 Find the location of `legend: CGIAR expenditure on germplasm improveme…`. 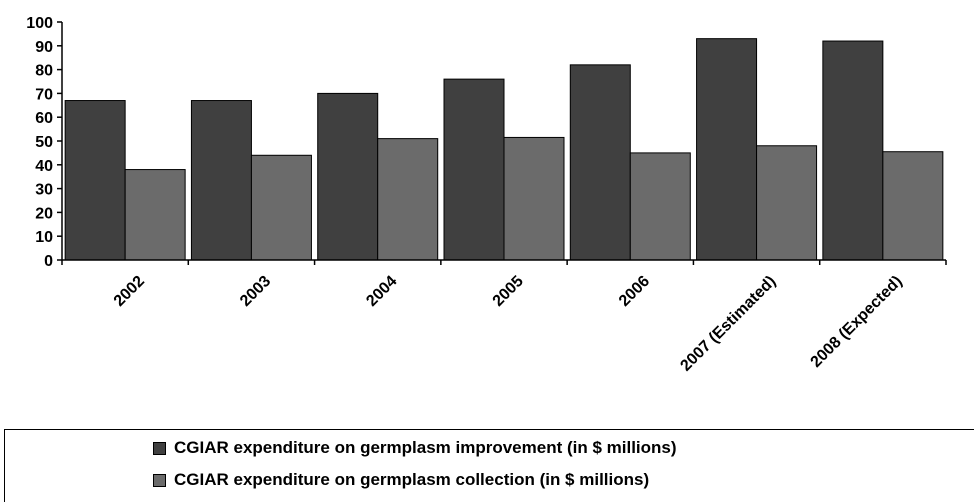

legend: CGIAR expenditure on germplasm improveme… is located at coordinates (489, 465).